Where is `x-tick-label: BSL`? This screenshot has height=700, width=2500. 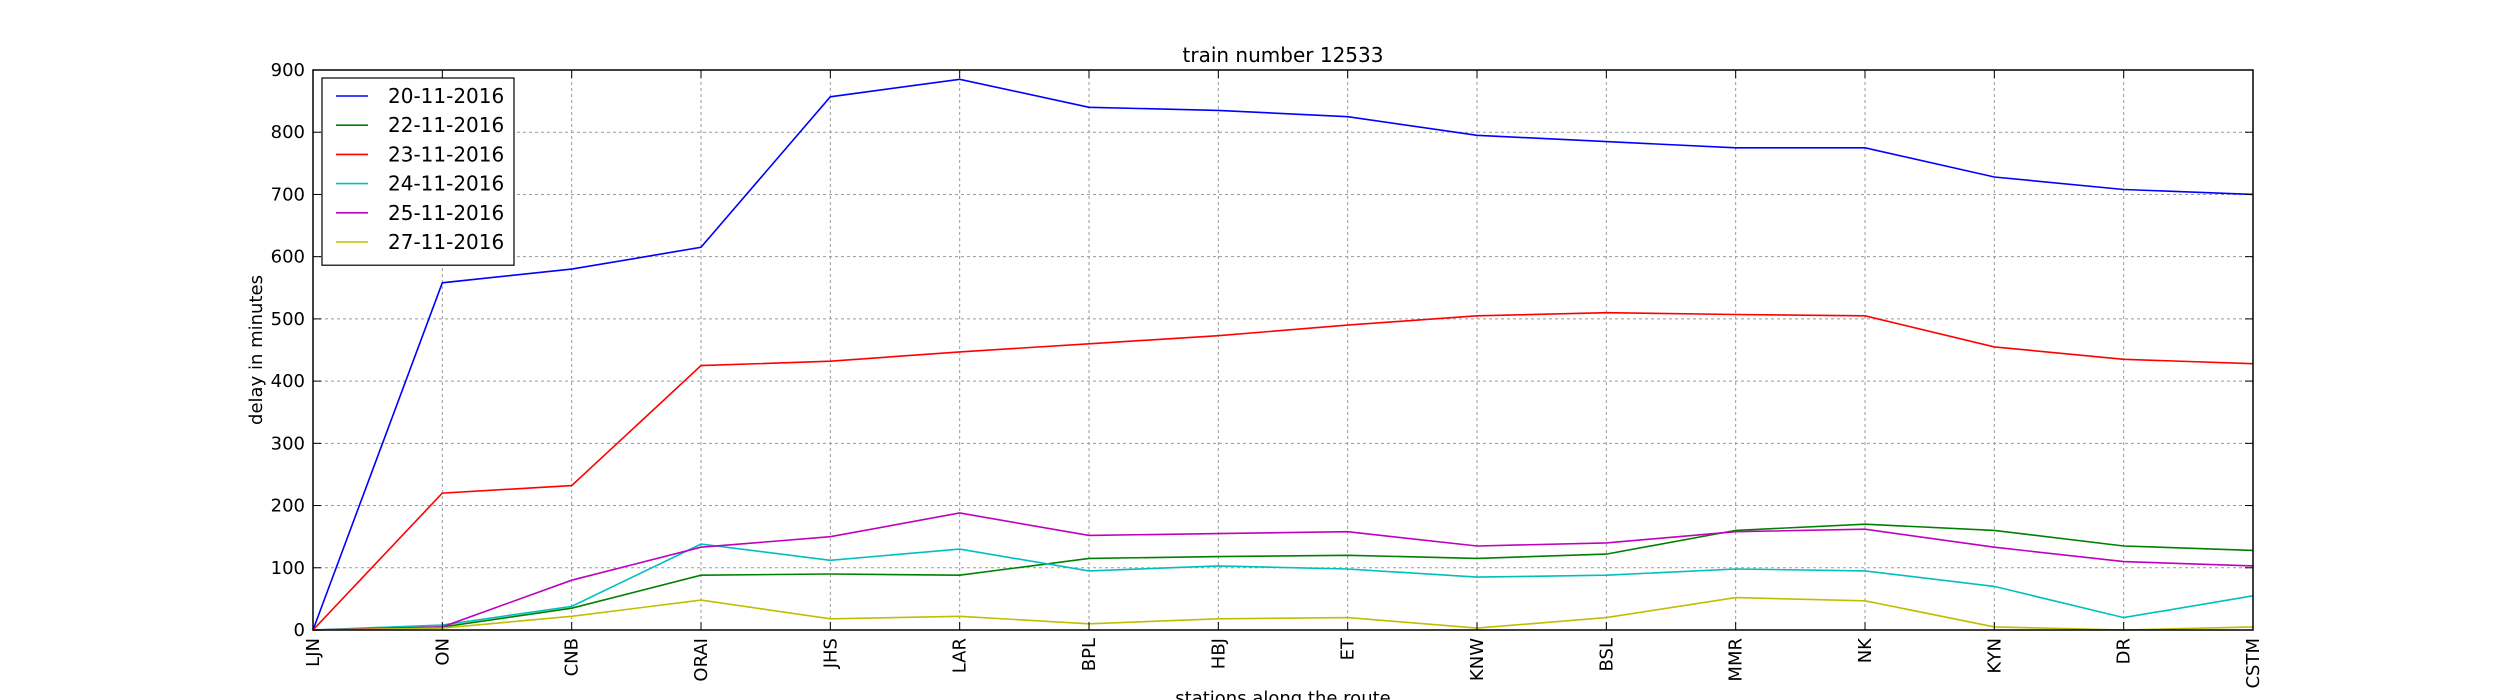
x-tick-label: BSL is located at coordinates (1606, 655).